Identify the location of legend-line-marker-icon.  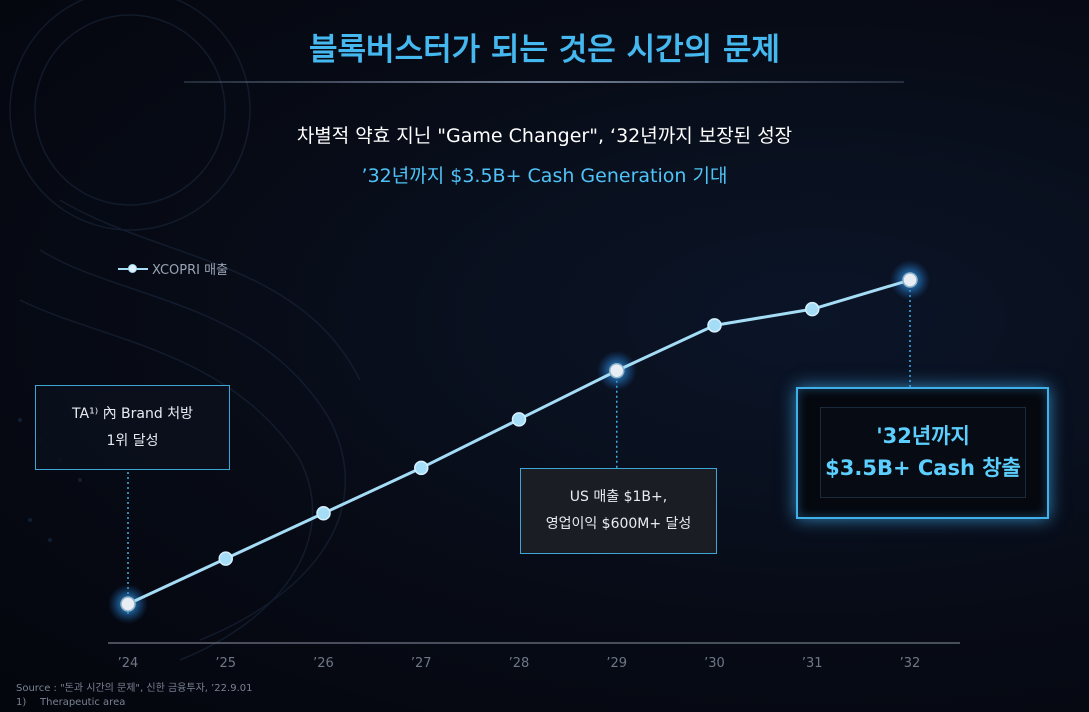
(133, 269).